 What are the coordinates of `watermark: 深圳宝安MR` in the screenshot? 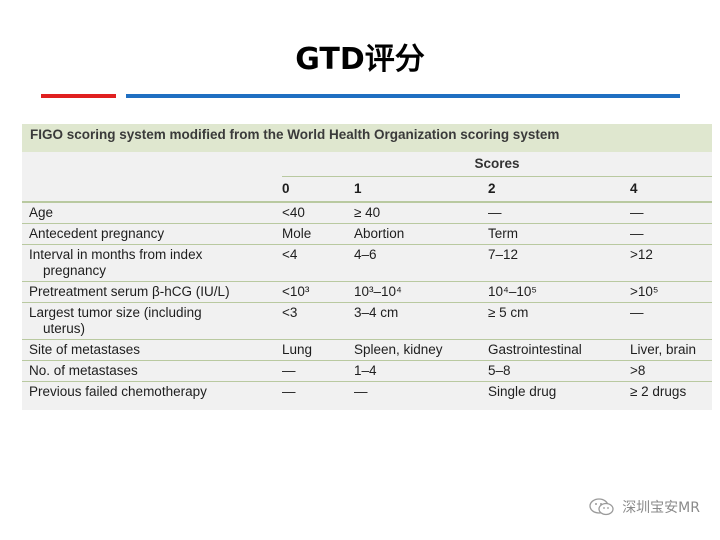 It's located at (644, 507).